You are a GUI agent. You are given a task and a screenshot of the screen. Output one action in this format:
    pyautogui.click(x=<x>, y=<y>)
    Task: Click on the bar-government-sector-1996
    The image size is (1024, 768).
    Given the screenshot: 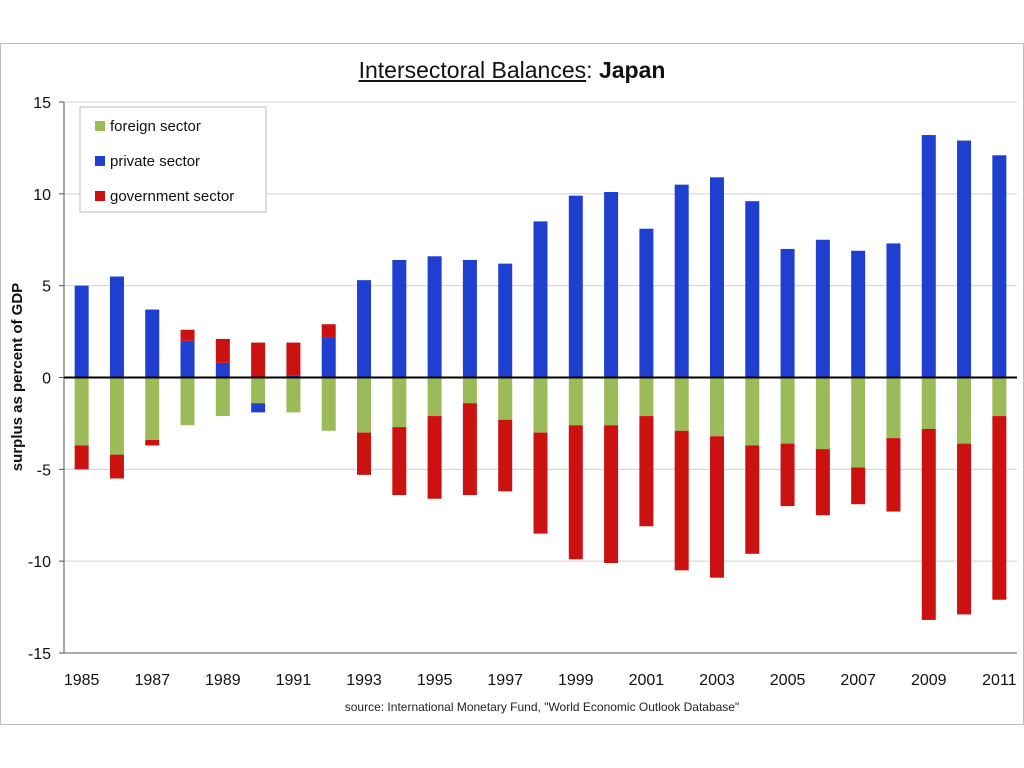 What is the action you would take?
    pyautogui.click(x=469, y=449)
    